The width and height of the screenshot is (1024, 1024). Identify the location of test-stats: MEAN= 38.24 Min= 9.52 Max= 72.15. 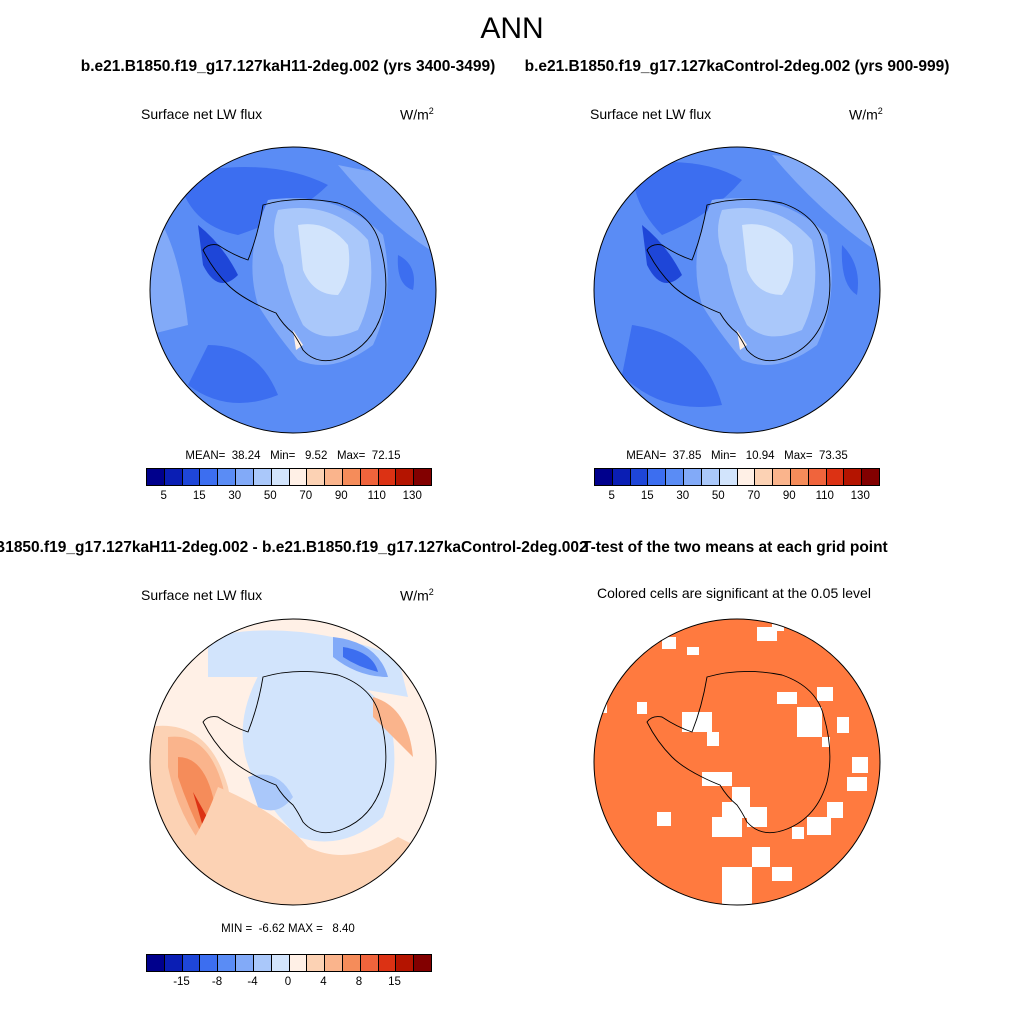
(293, 456).